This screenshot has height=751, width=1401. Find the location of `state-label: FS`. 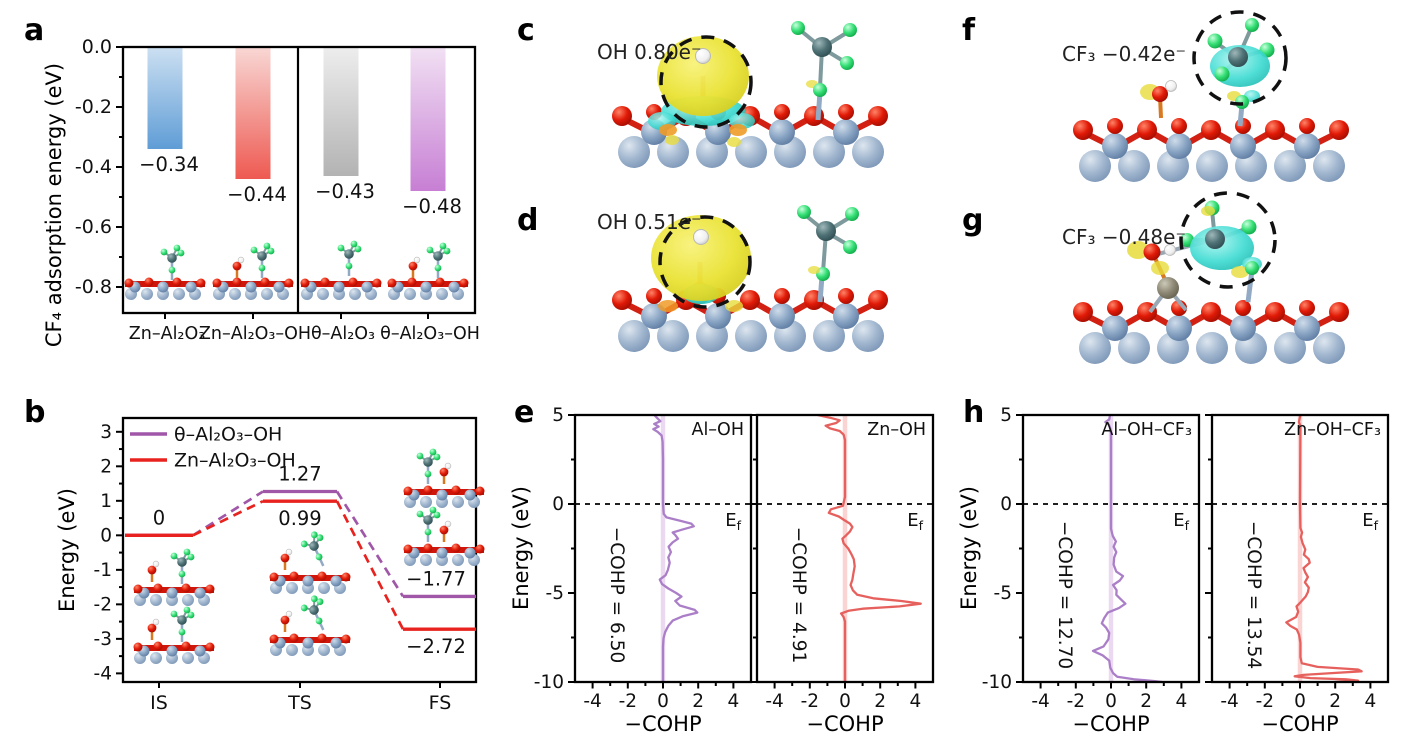

state-label: FS is located at coordinates (440, 703).